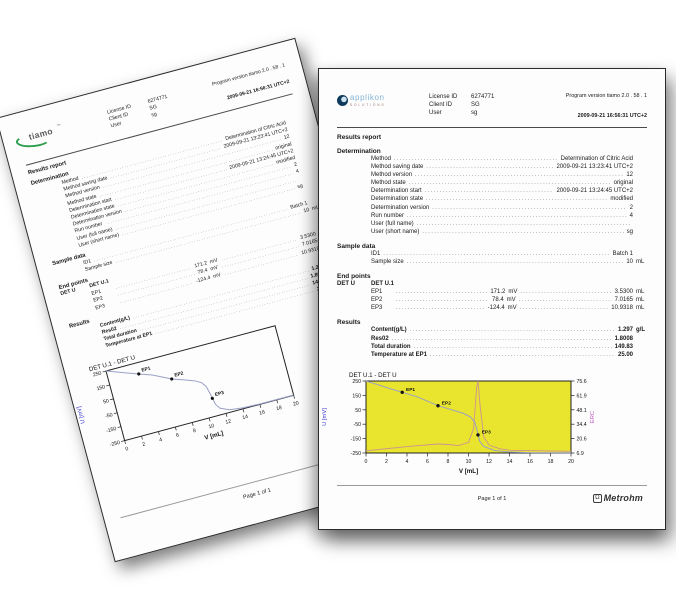 This screenshot has width=676, height=589. I want to click on row-value: 12, so click(629, 175).